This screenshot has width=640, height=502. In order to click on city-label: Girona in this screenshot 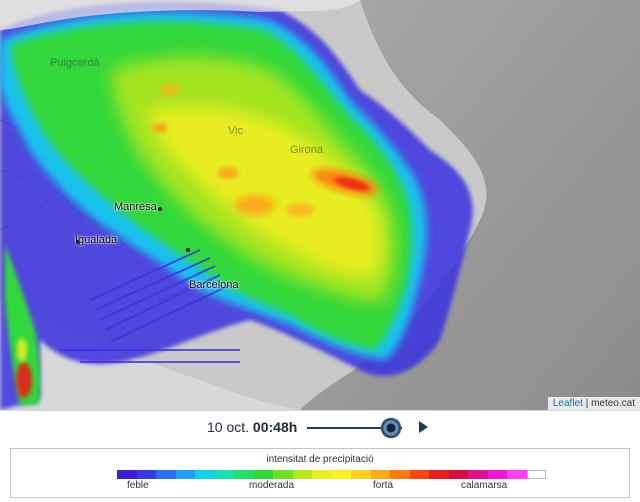, I will do `click(307, 150)`.